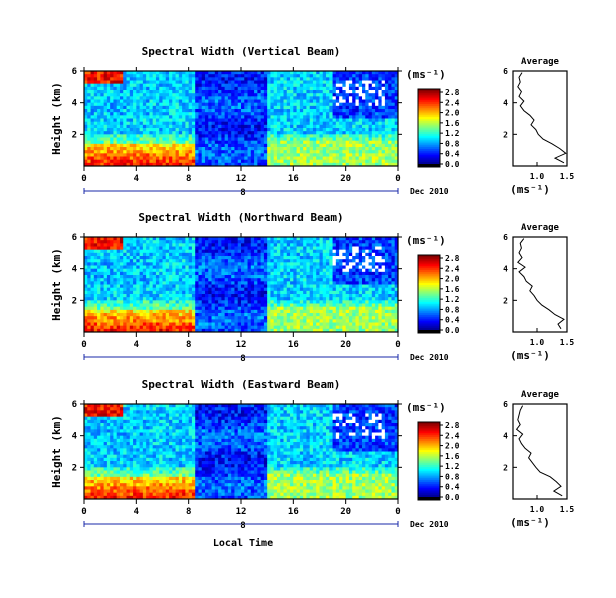 The image size is (616, 598). I want to click on colorbar-tick-label: 0.0, so click(452, 164).